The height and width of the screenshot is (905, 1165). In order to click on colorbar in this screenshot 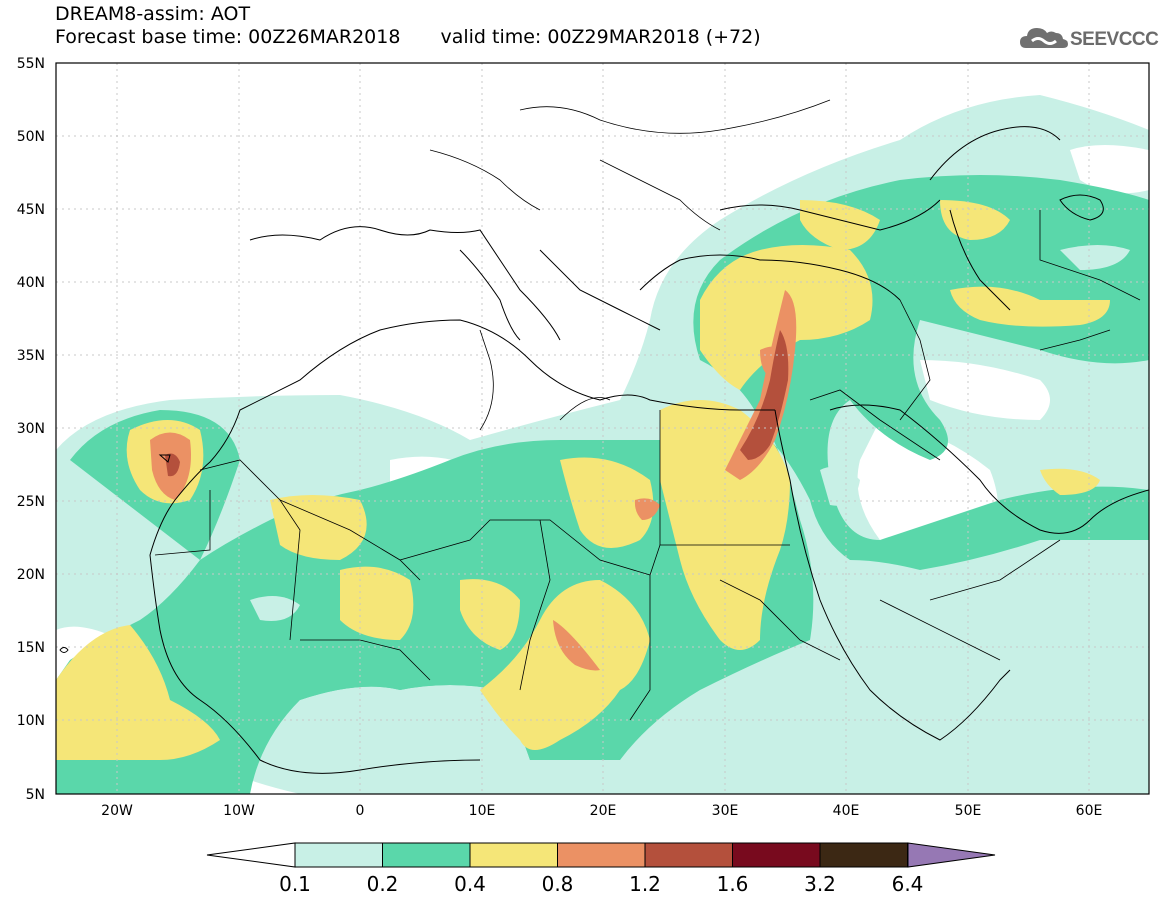, I will do `click(601, 855)`.